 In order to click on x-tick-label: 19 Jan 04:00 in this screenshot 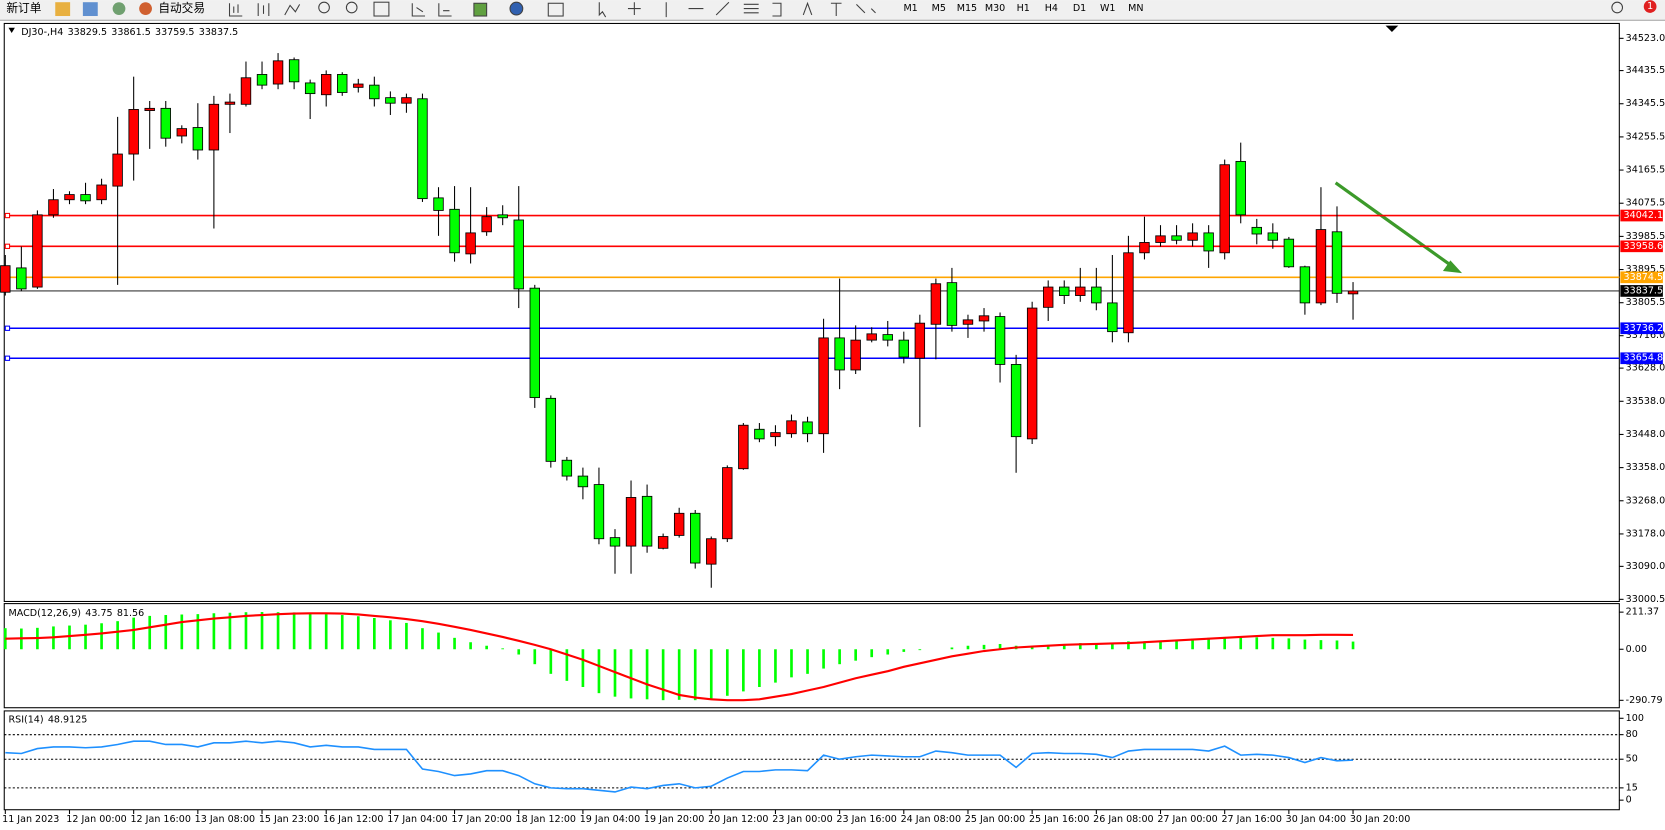, I will do `click(610, 819)`.